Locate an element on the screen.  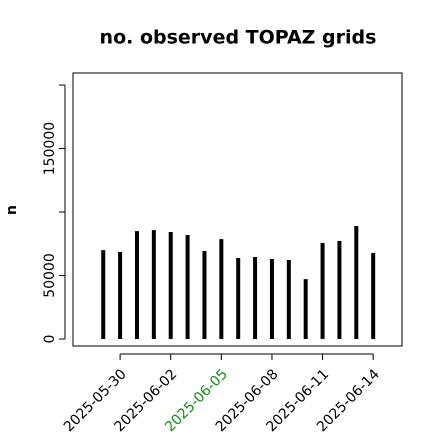
y-axis-label: n is located at coordinates (12, 210).